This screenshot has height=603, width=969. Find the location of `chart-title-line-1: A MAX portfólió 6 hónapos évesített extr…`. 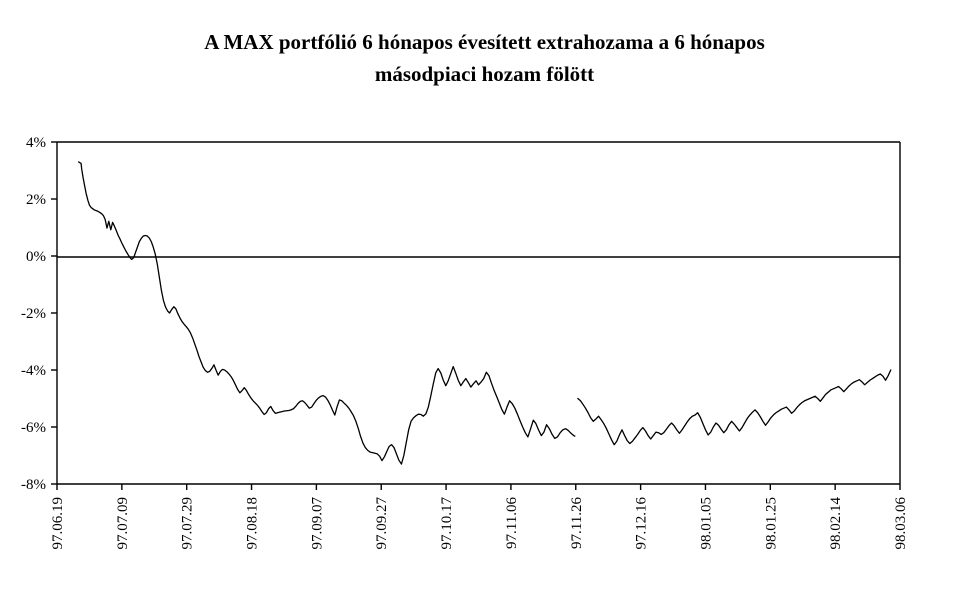

chart-title-line-1: A MAX portfólió 6 hónapos évesített extr… is located at coordinates (484, 42).